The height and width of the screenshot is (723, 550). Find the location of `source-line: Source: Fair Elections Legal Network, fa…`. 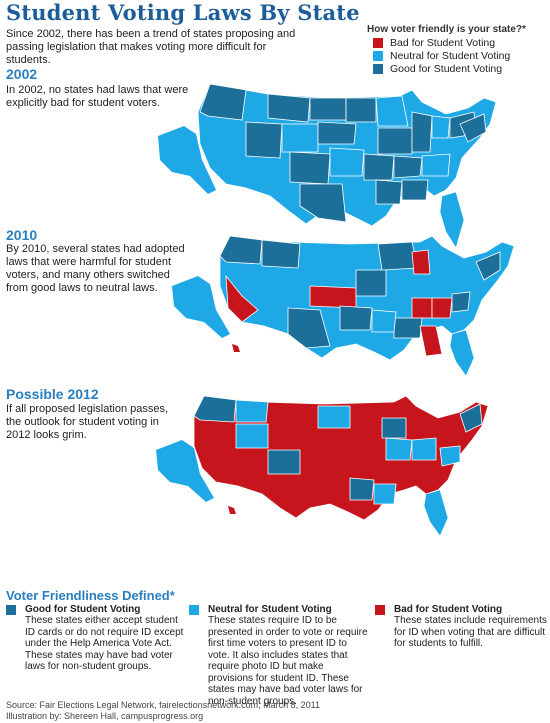

source-line: Source: Fair Elections Legal Network, fa… is located at coordinates (163, 705).